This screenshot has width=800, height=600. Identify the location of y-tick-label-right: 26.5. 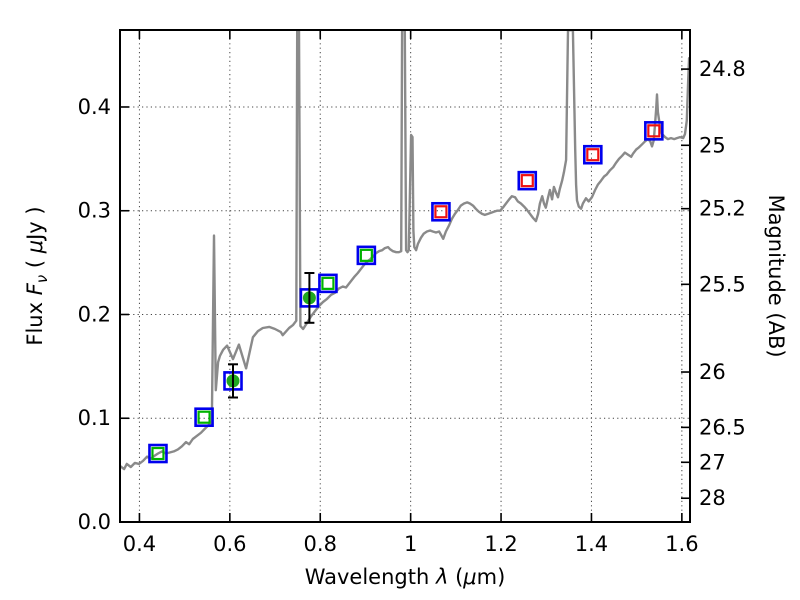
(722, 427).